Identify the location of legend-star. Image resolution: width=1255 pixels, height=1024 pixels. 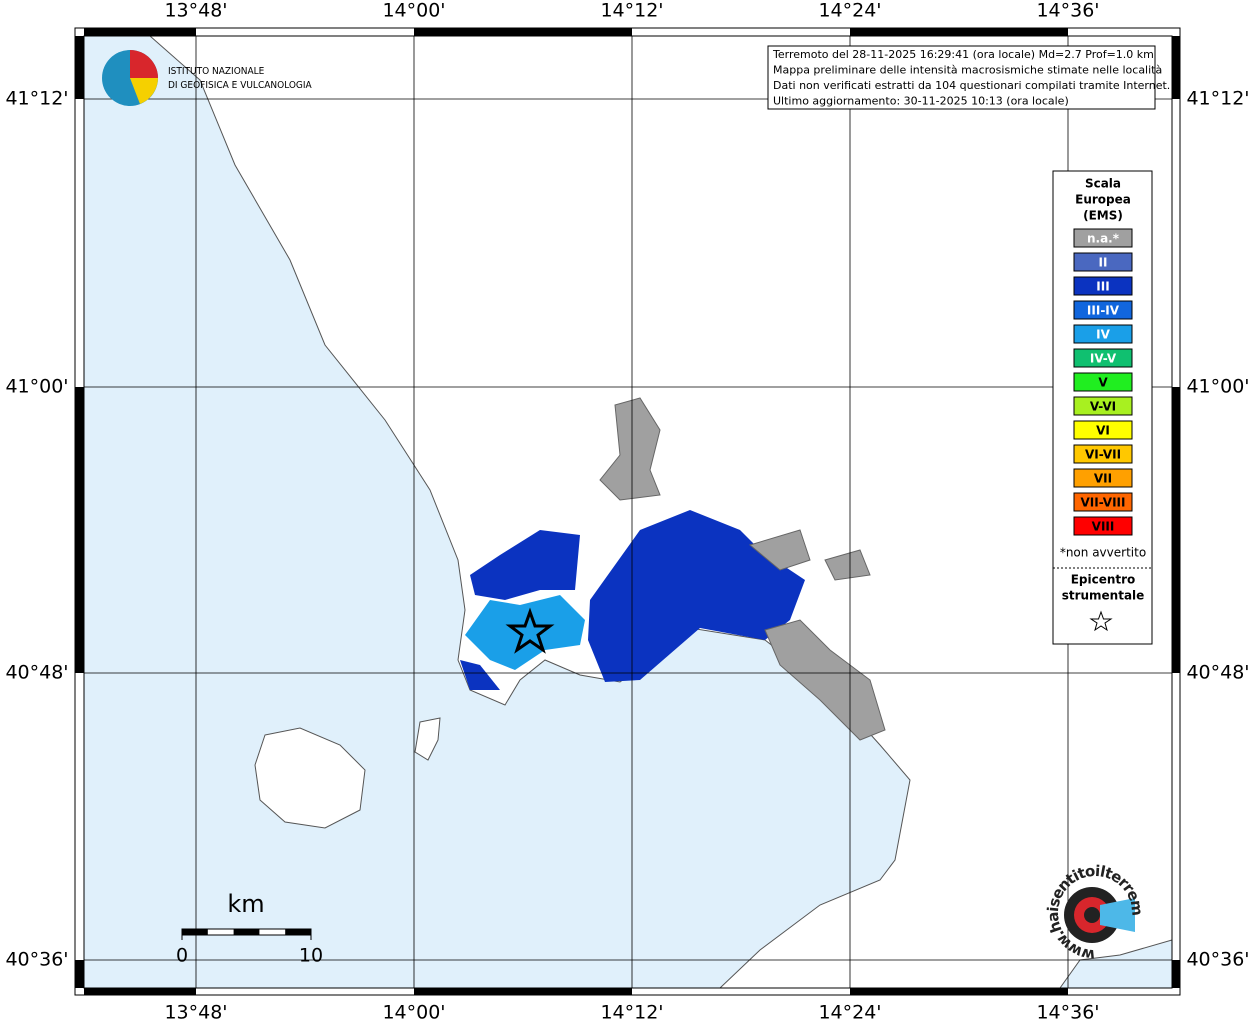
(1101, 621).